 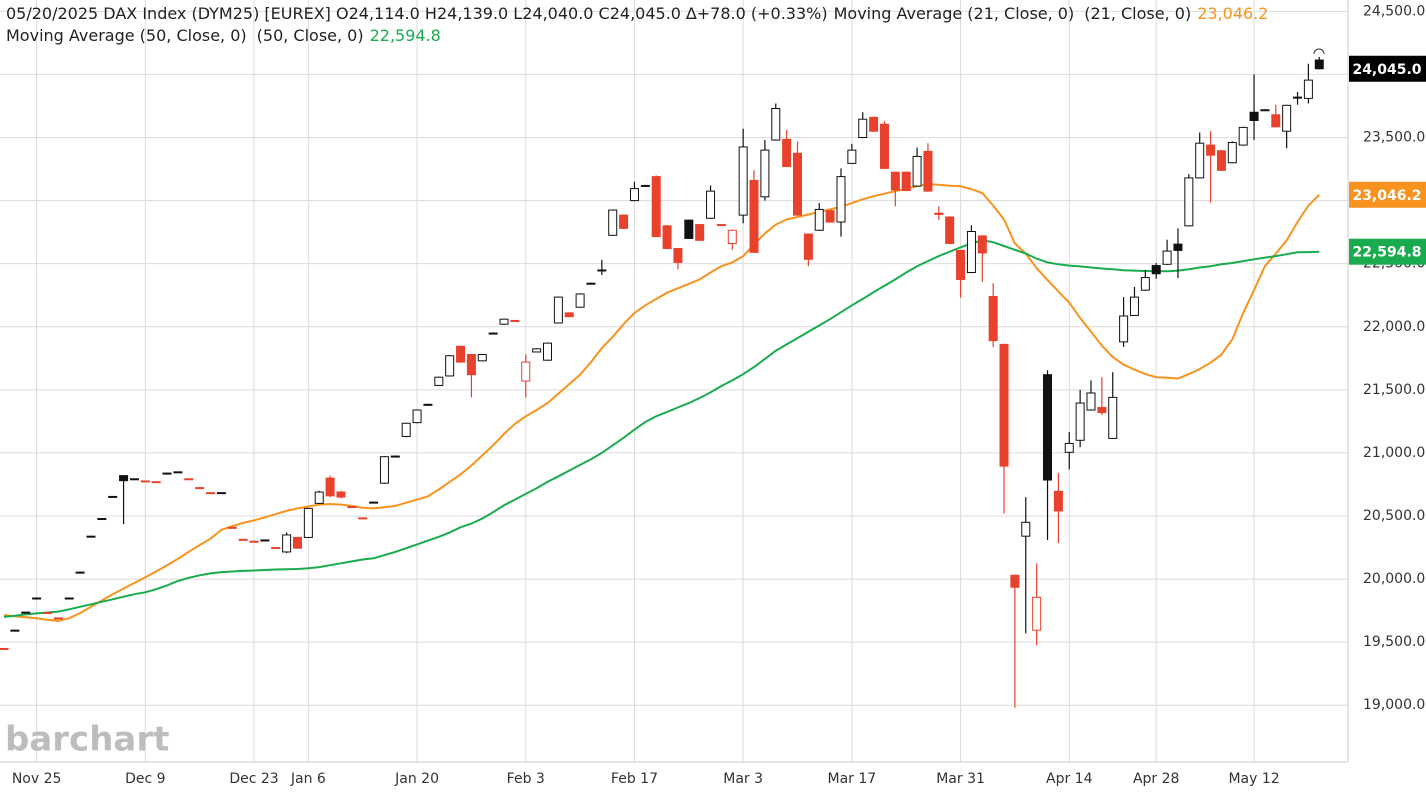 I want to click on x-tick-label: Mar 3, so click(x=743, y=779).